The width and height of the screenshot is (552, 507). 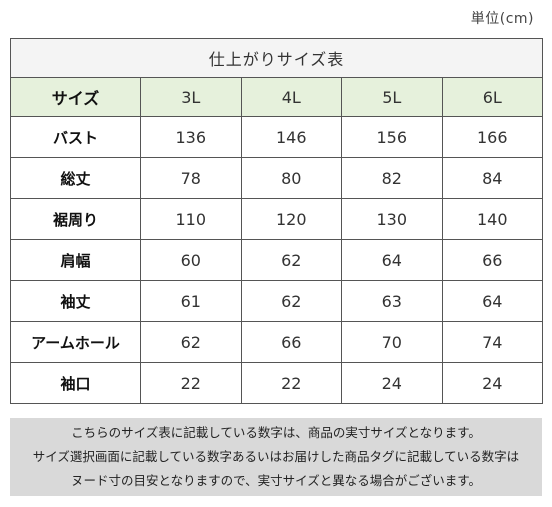 I want to click on unit-label: 単位(cm), so click(x=502, y=19).